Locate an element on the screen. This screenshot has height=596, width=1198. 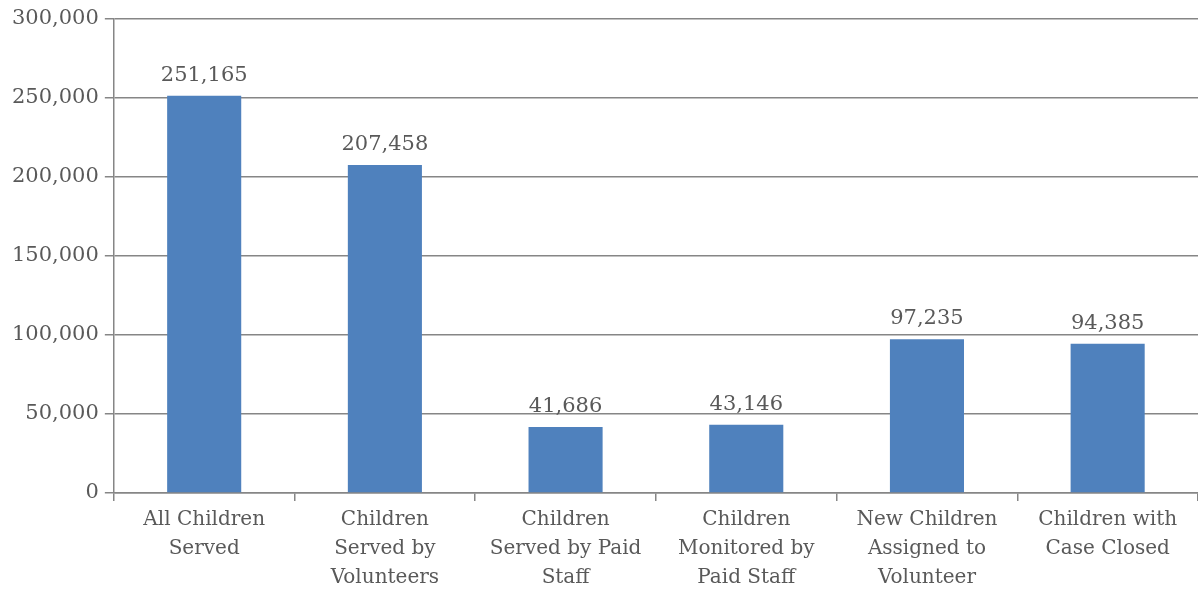
x-tick-label: New Children Assigned to Volunteer is located at coordinates (927, 546).